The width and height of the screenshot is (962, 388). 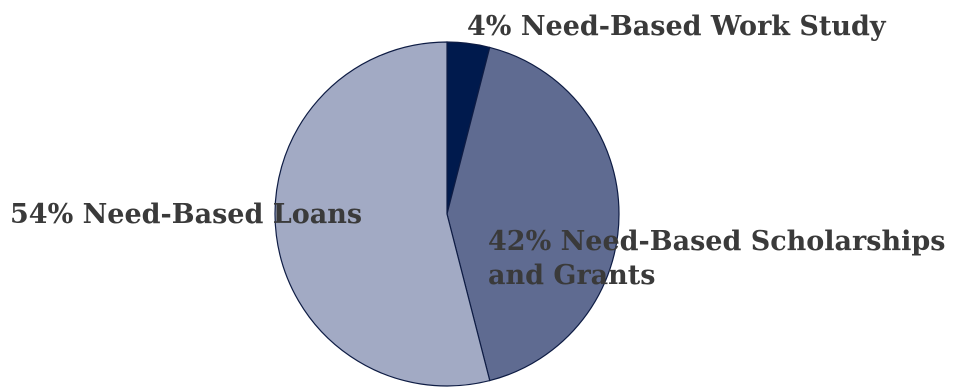 I want to click on label-loans-line-1: 54% Need-Based Loans, so click(x=186, y=214).